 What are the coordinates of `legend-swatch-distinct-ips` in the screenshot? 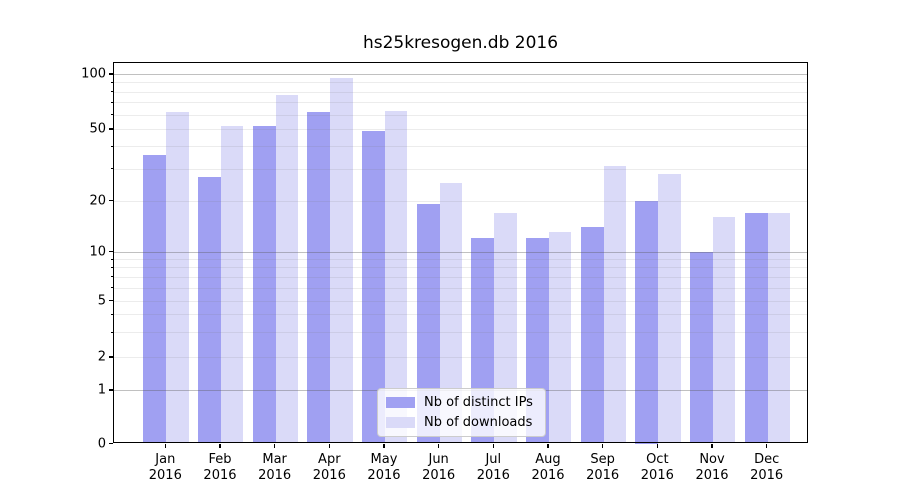 It's located at (400, 402).